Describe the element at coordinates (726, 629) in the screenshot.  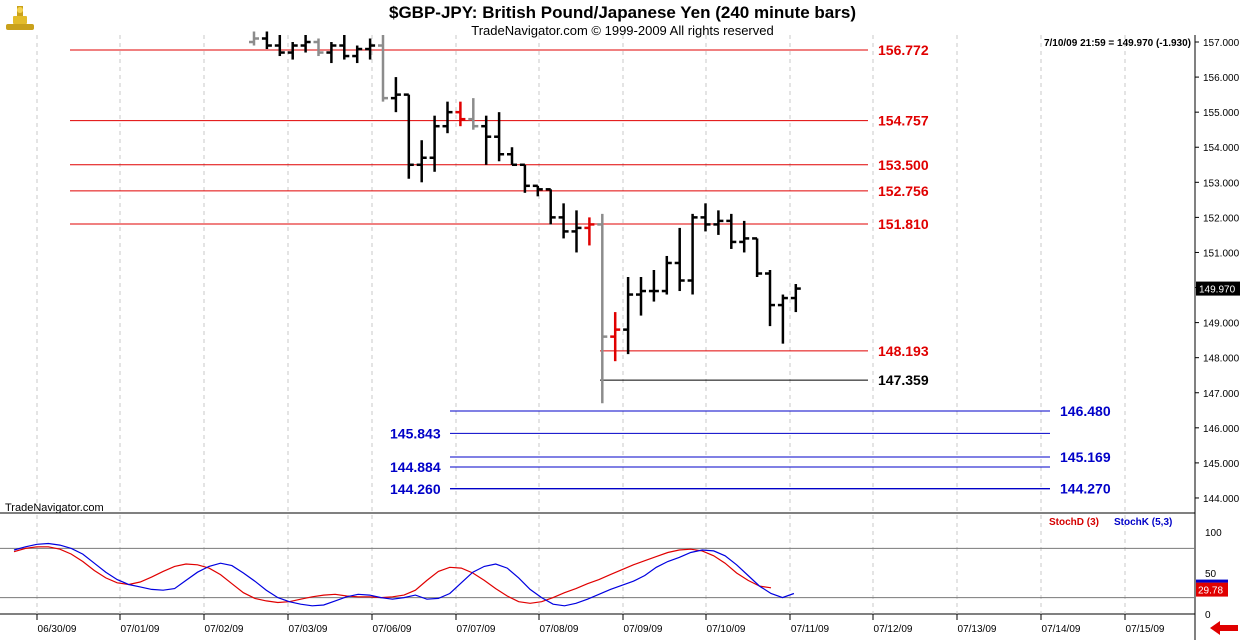
I see `x-tick-label: 07/10/09` at that location.